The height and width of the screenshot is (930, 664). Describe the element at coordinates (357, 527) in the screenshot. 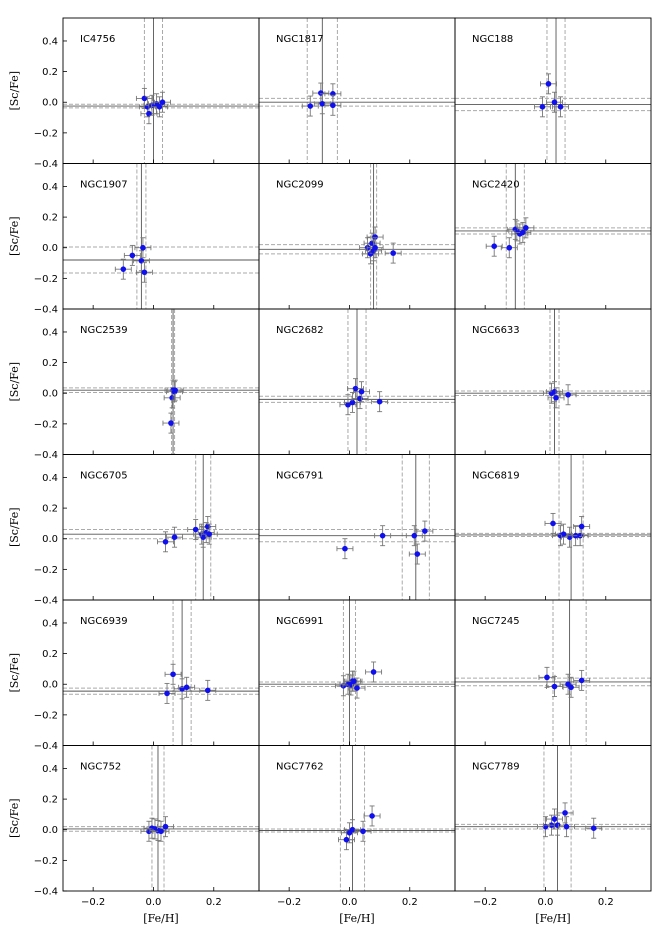

I see `panel-ngc6791: NGC6791` at that location.